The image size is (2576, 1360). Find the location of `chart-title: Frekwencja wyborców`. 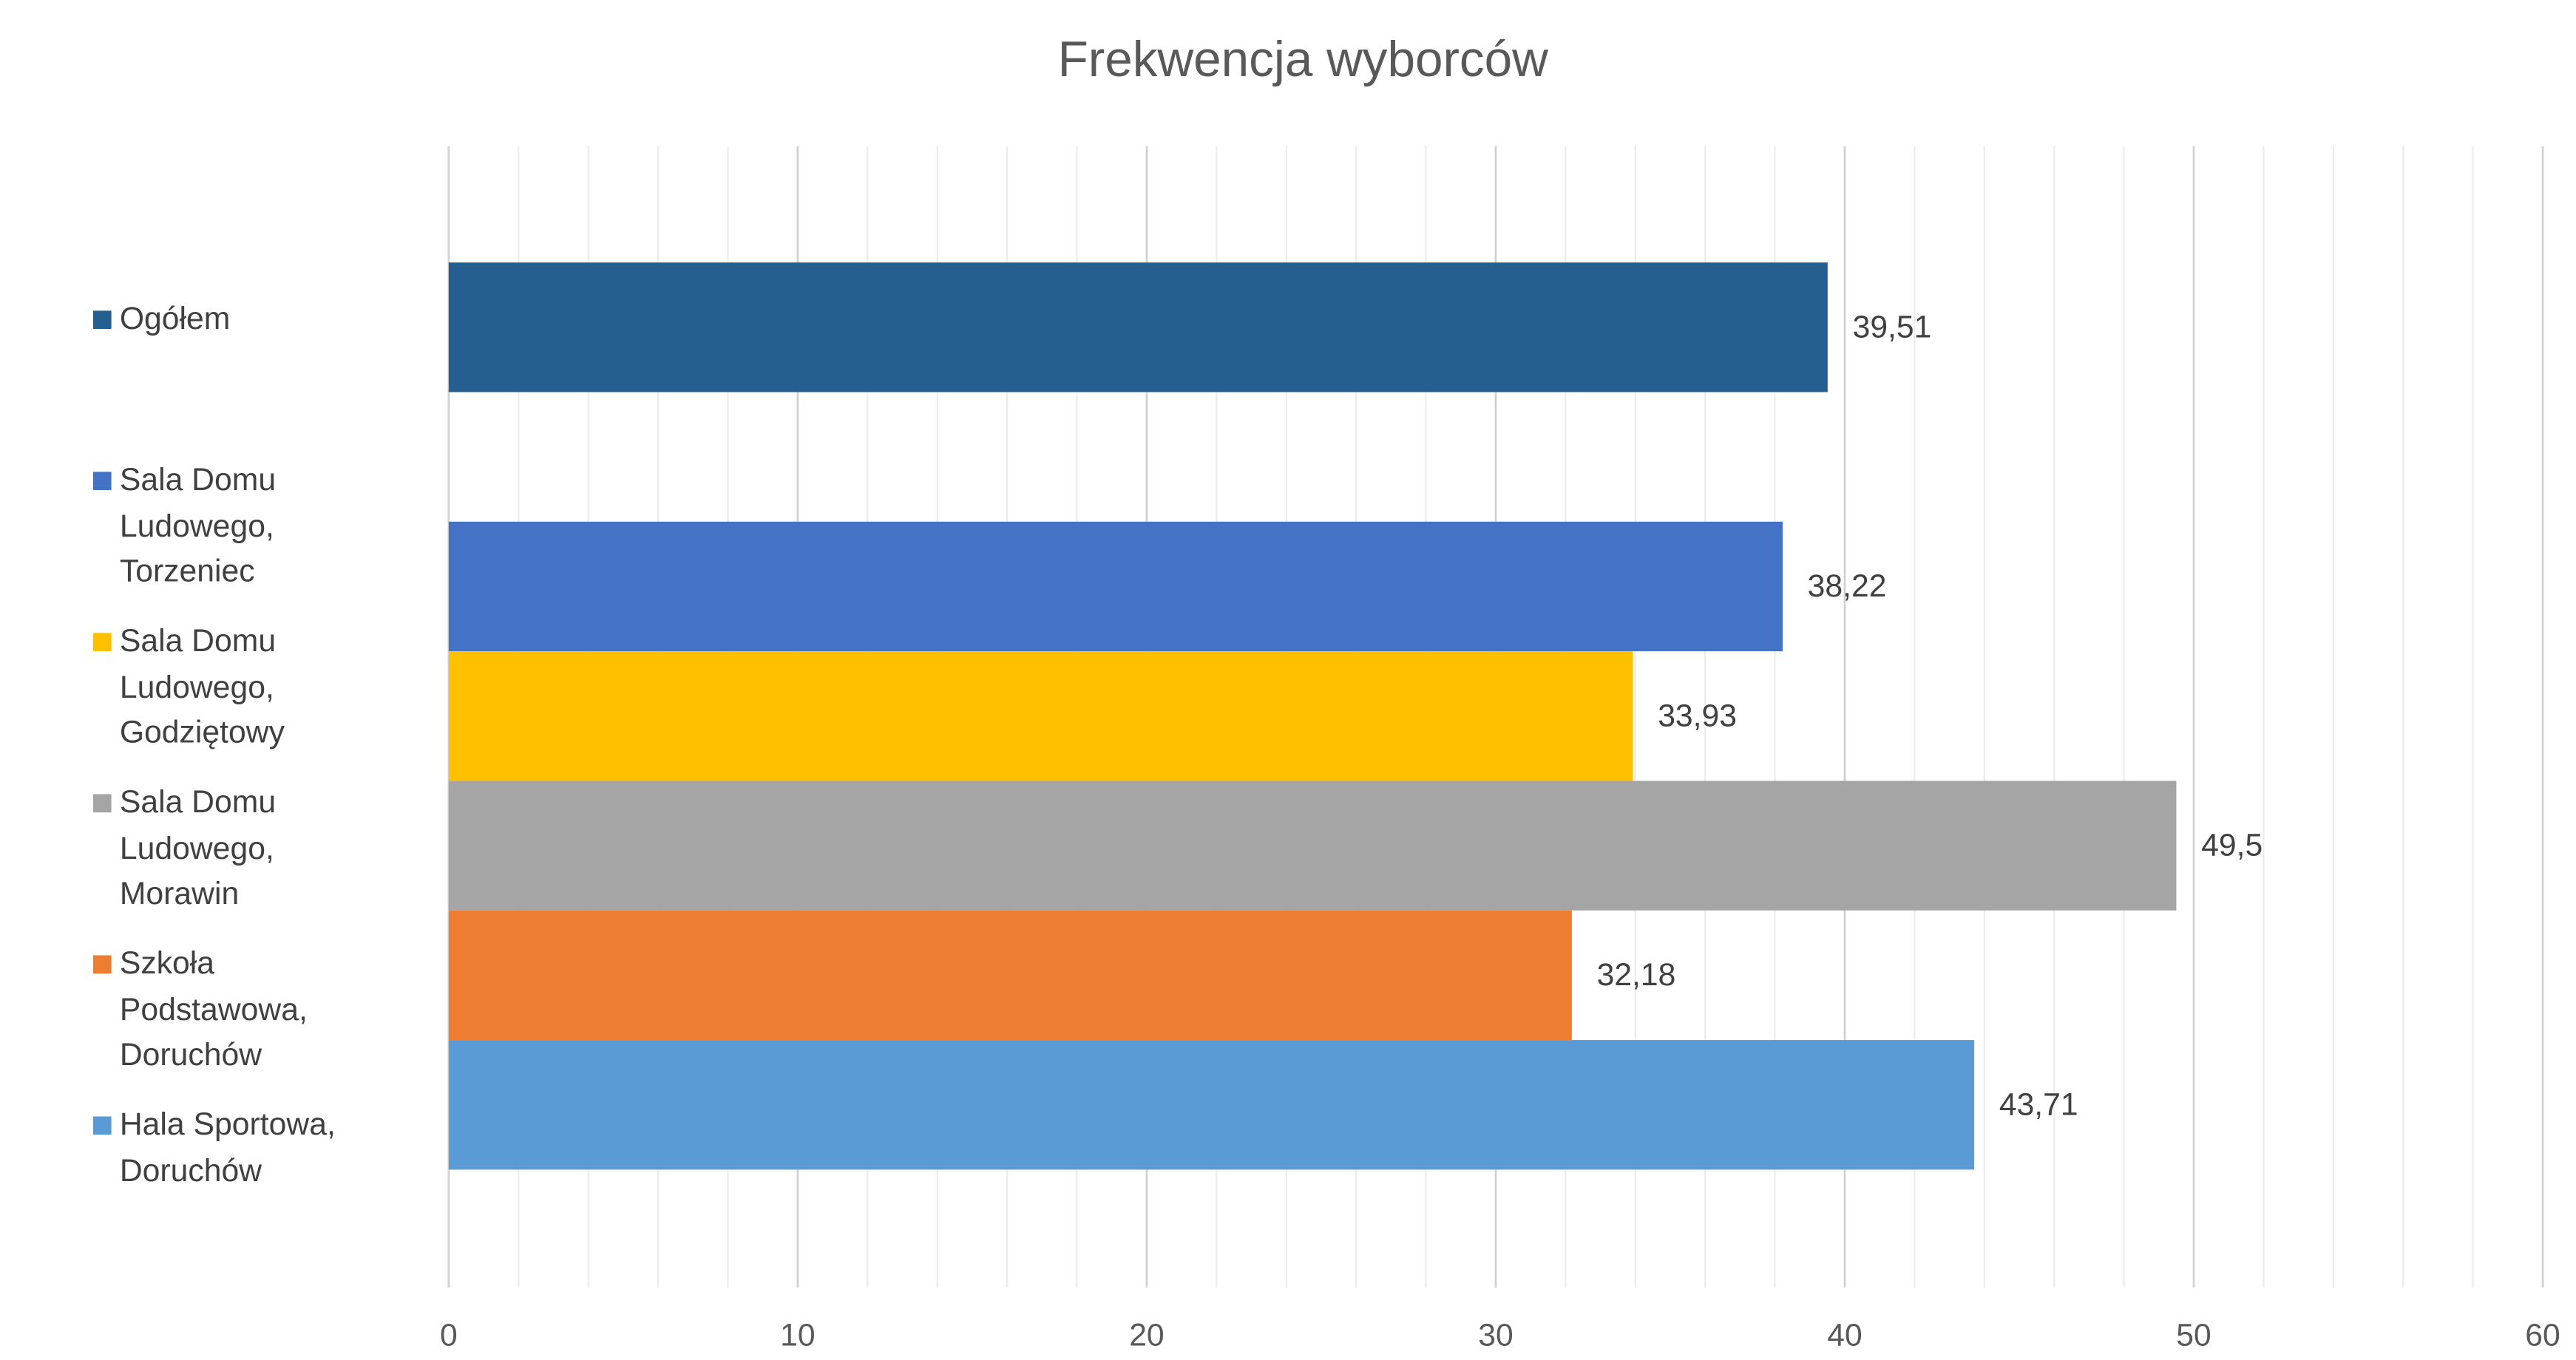

chart-title: Frekwencja wyborców is located at coordinates (1303, 59).